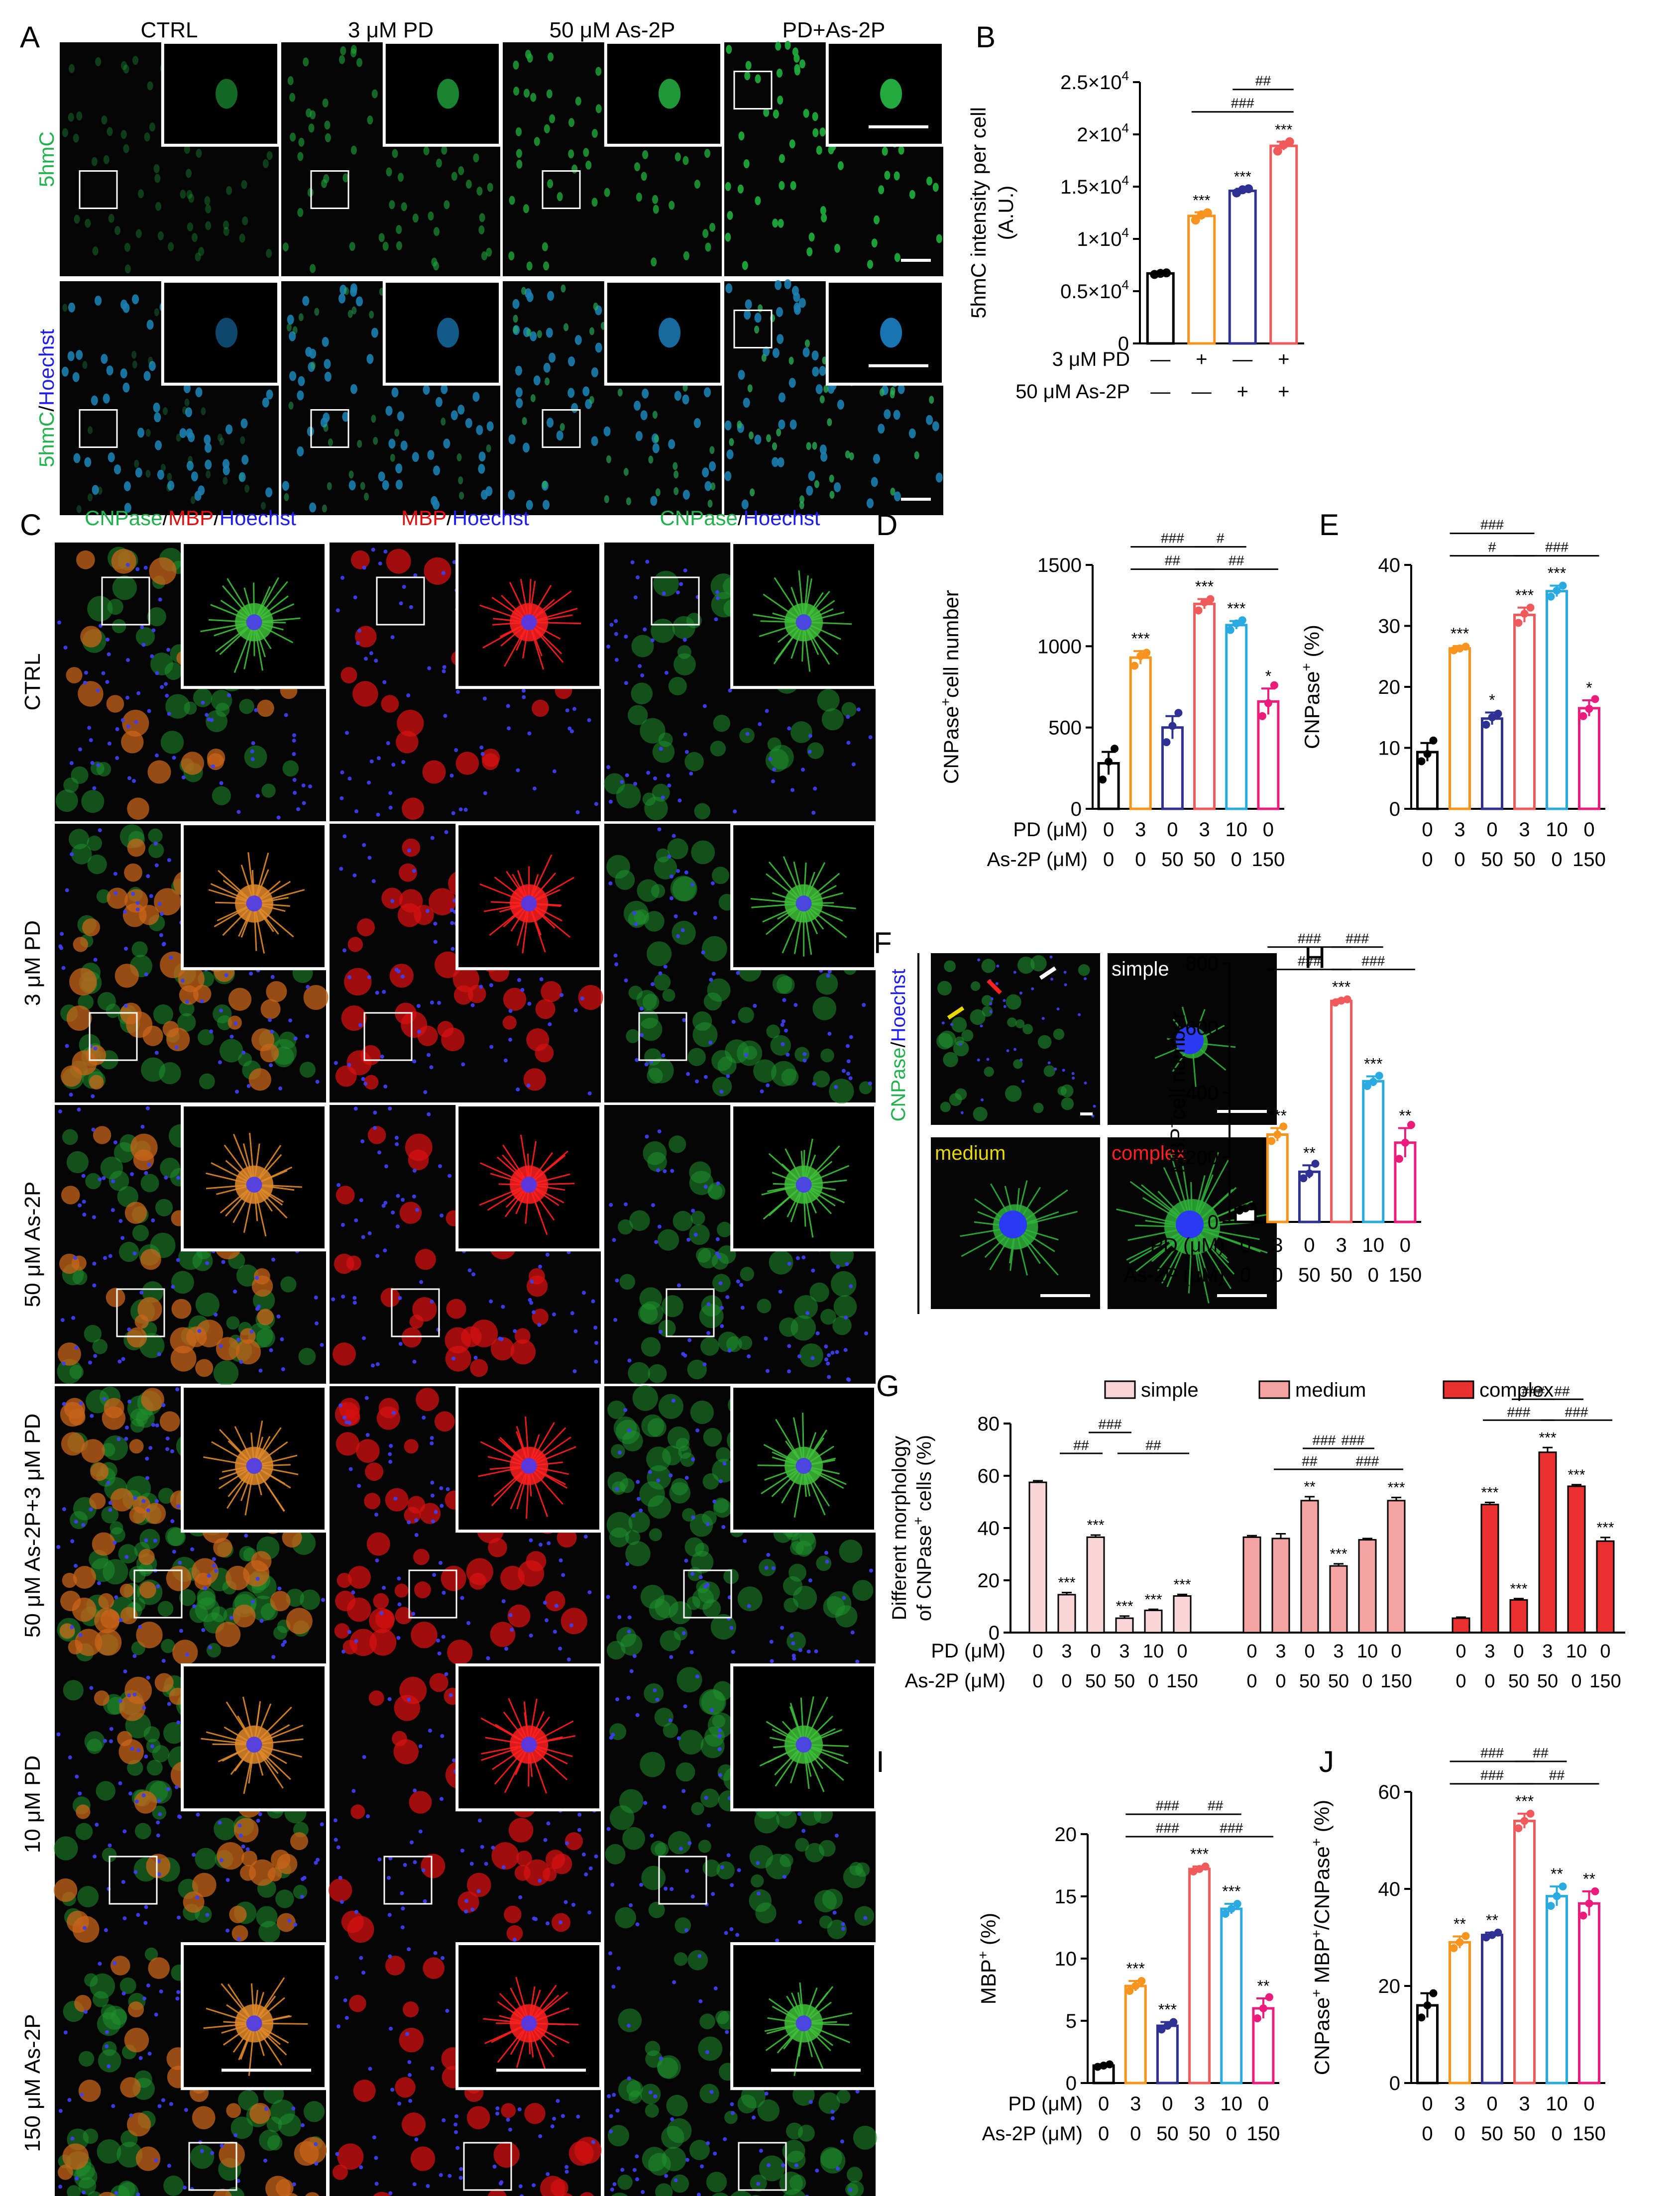 The width and height of the screenshot is (1680, 2196). What do you see at coordinates (898, 1005) in the screenshot?
I see `label-part: Hoechst` at bounding box center [898, 1005].